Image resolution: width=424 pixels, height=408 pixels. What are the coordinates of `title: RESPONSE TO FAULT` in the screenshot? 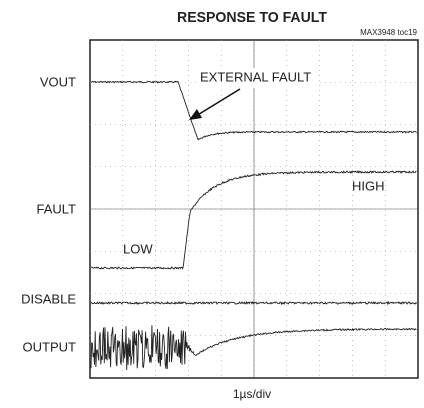 It's located at (252, 17).